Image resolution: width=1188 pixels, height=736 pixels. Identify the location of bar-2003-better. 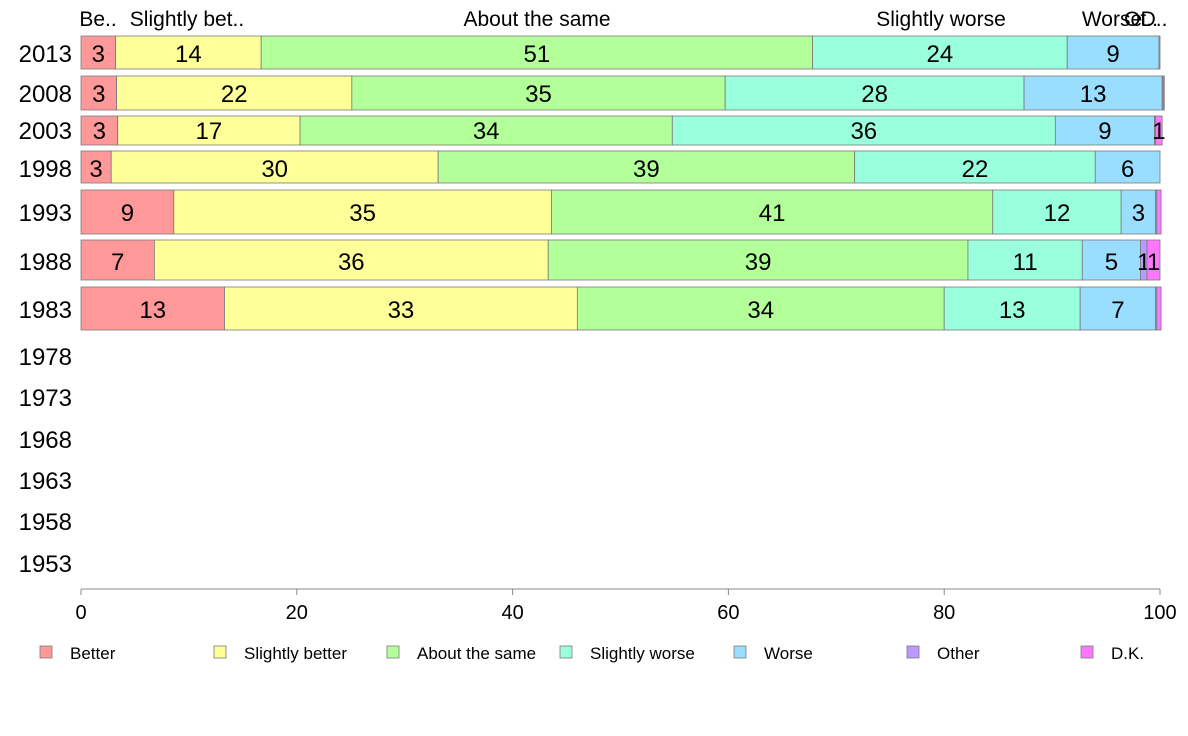
(99, 130).